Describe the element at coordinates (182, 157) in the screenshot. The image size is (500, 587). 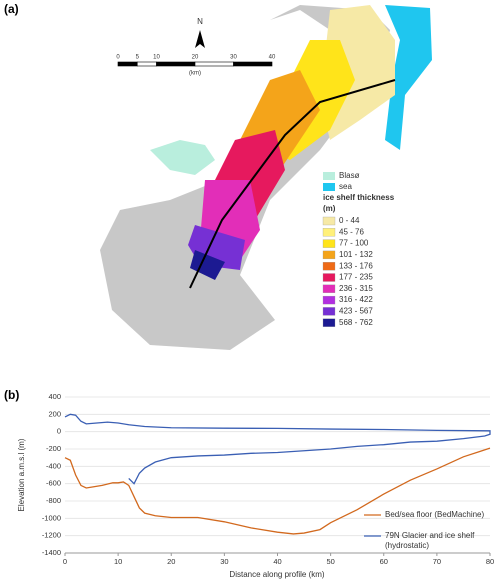
I see `blaso` at that location.